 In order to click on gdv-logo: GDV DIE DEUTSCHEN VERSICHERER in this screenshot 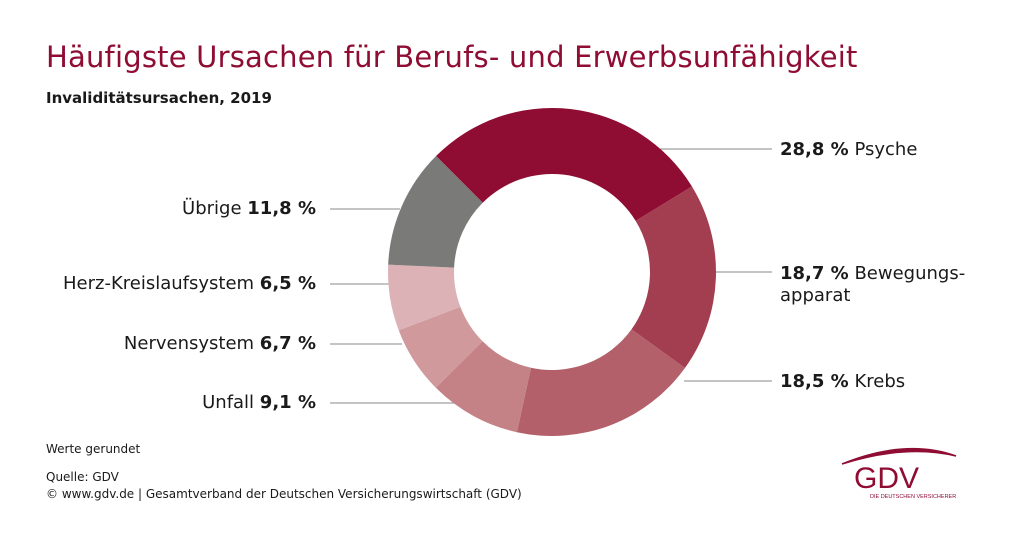, I will do `click(911, 470)`.